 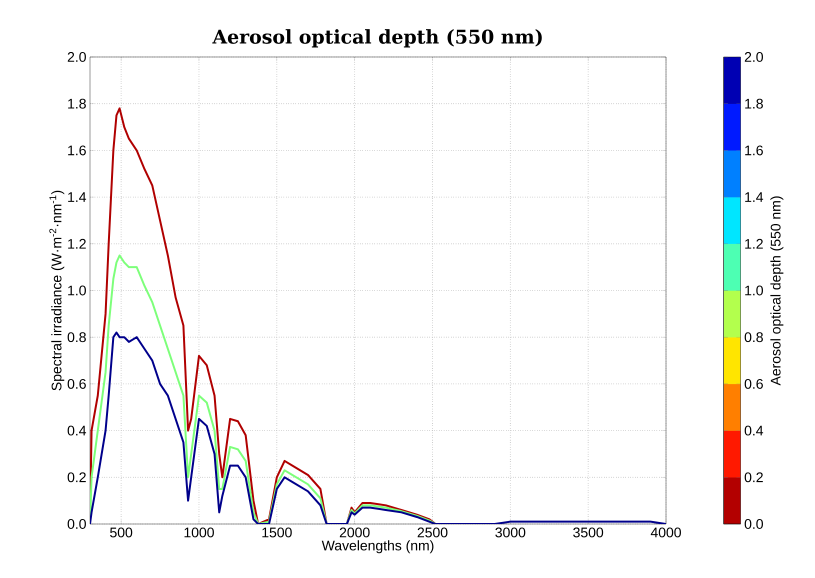 What do you see at coordinates (77, 337) in the screenshot?
I see `y-tick-label: 0.8` at bounding box center [77, 337].